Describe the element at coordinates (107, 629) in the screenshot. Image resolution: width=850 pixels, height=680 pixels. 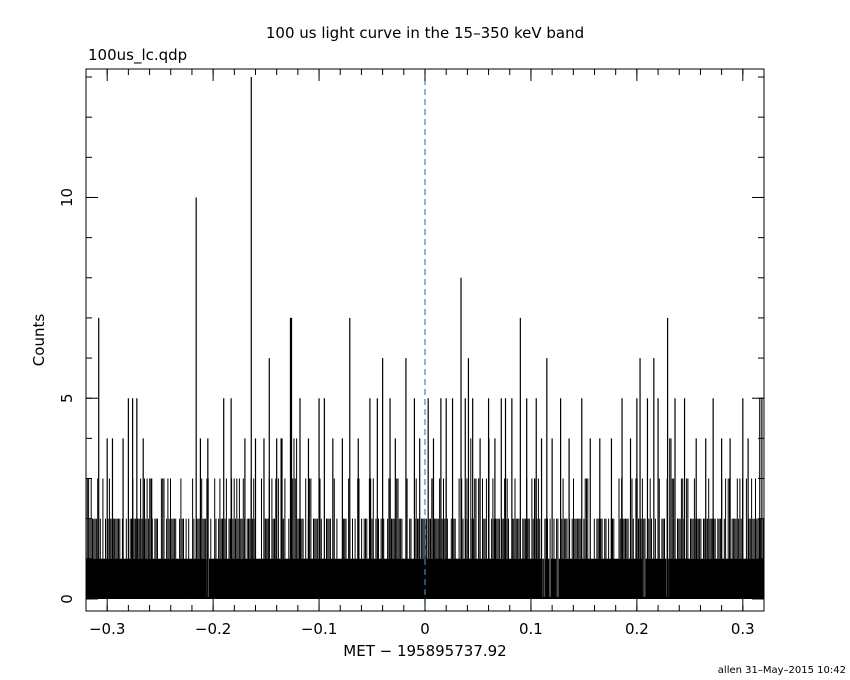
I see `x-tick-label: −0.3` at that location.